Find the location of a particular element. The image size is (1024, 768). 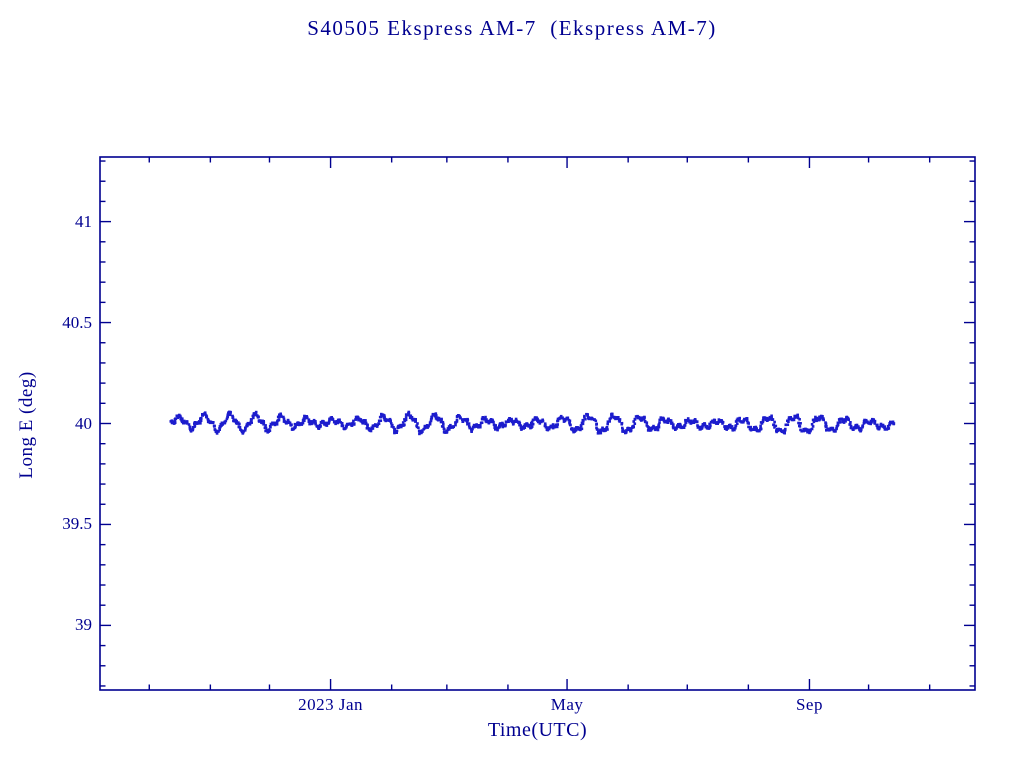

y-tick-label: 40 is located at coordinates (83, 423).